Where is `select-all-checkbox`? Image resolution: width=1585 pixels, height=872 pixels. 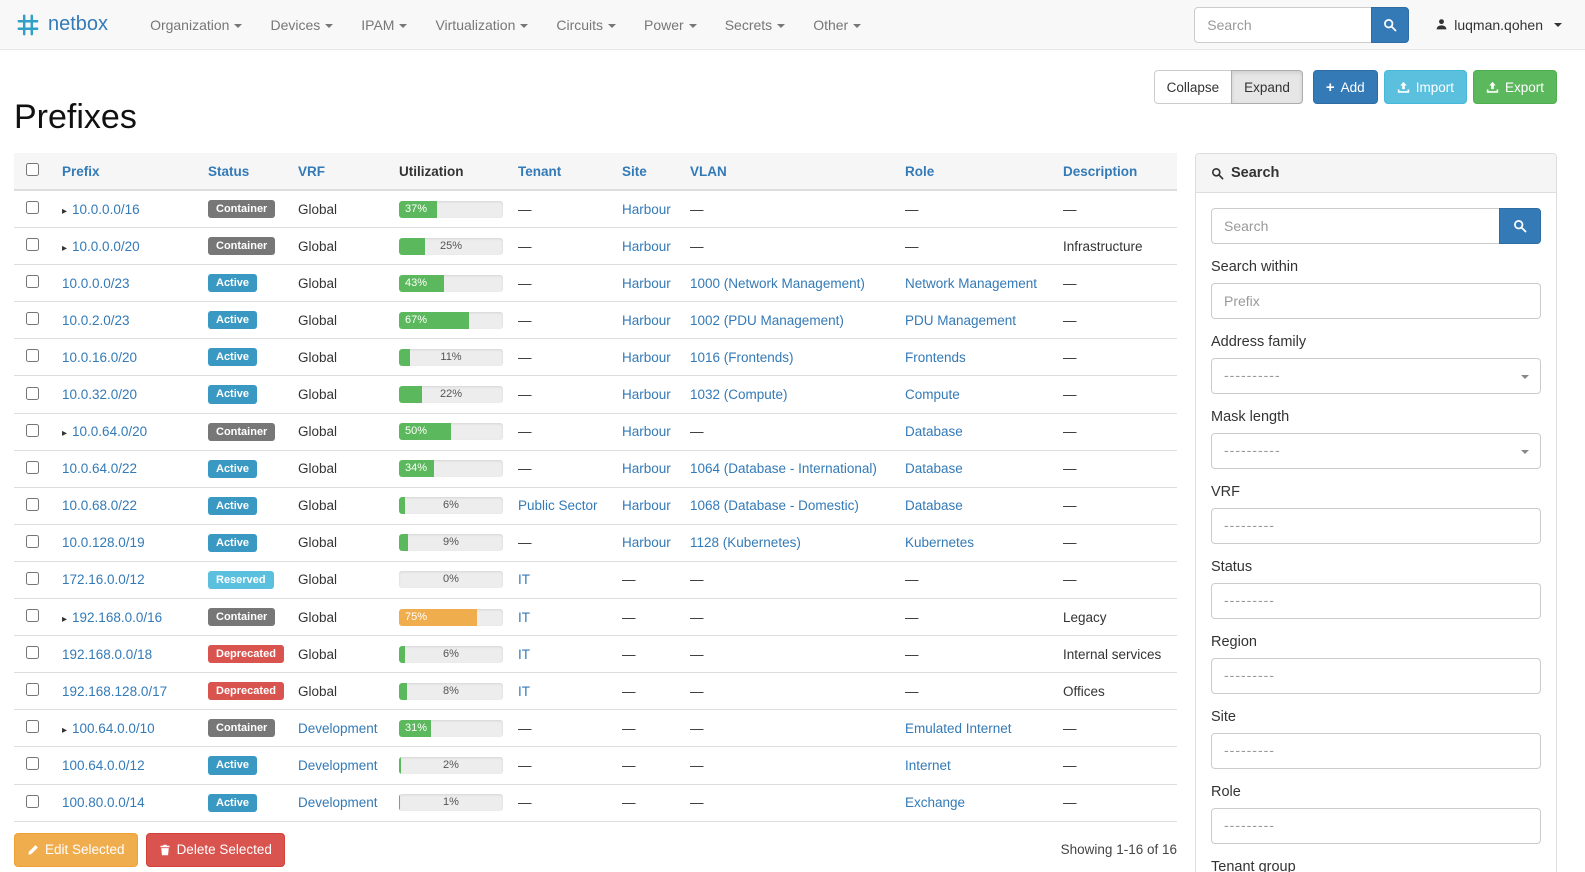
select-all-checkbox is located at coordinates (32, 169).